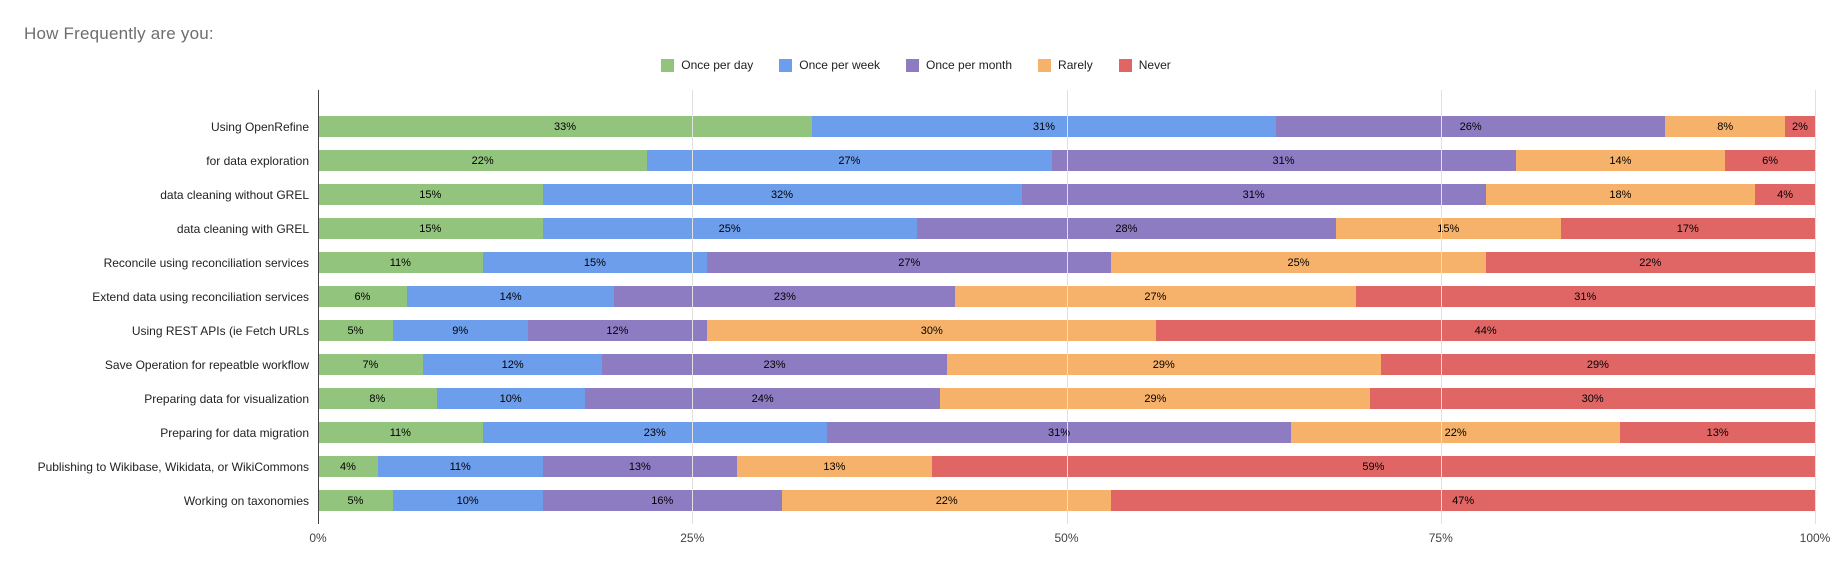  I want to click on segment-label: 15%, so click(594, 262).